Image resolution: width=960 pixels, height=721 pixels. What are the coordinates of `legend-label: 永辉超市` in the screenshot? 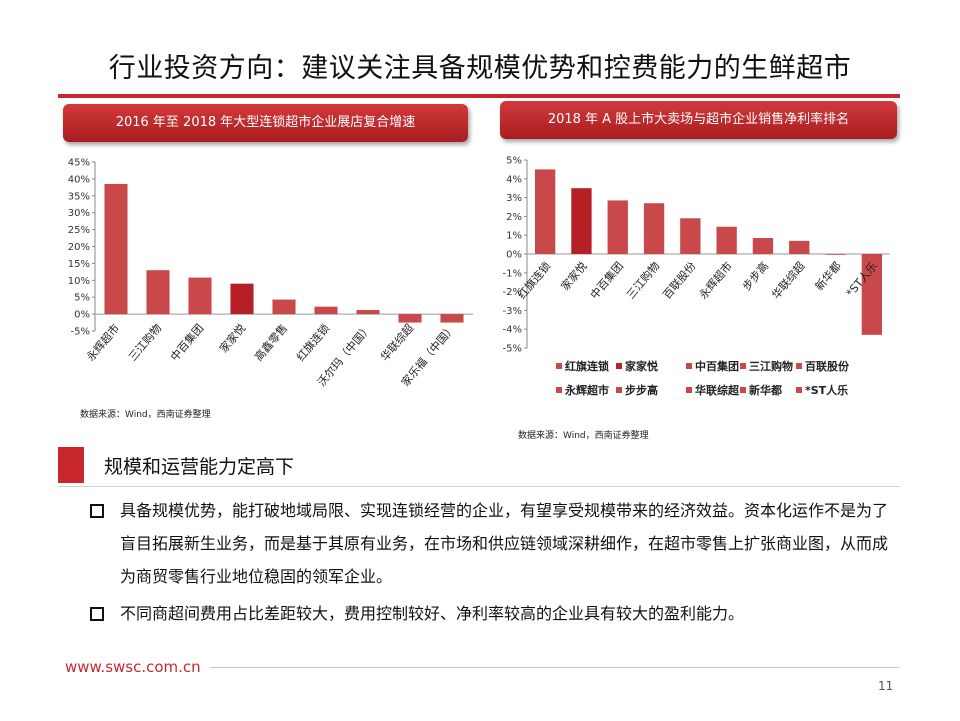 It's located at (586, 390).